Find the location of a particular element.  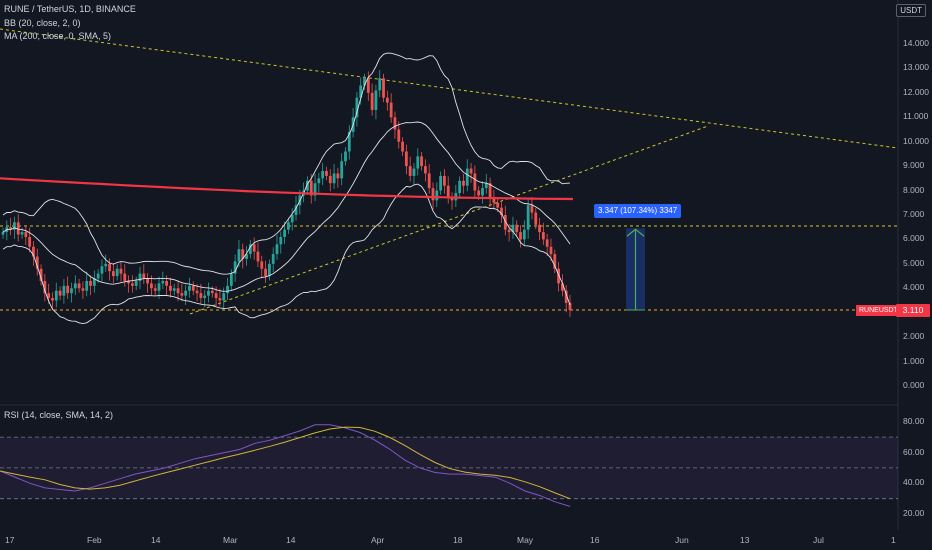

price-tick-label: 10.000 is located at coordinates (916, 140).